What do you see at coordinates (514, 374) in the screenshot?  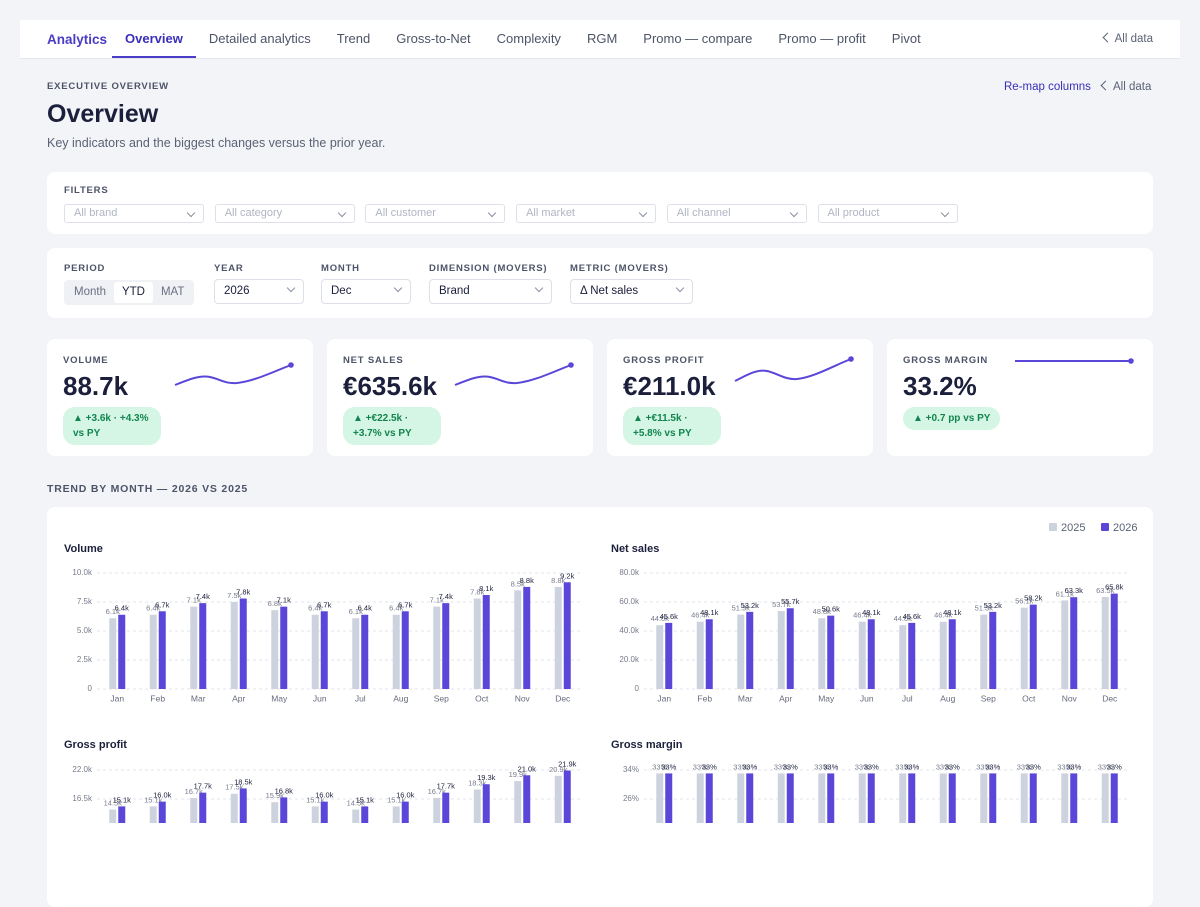 I see `sparkline` at bounding box center [514, 374].